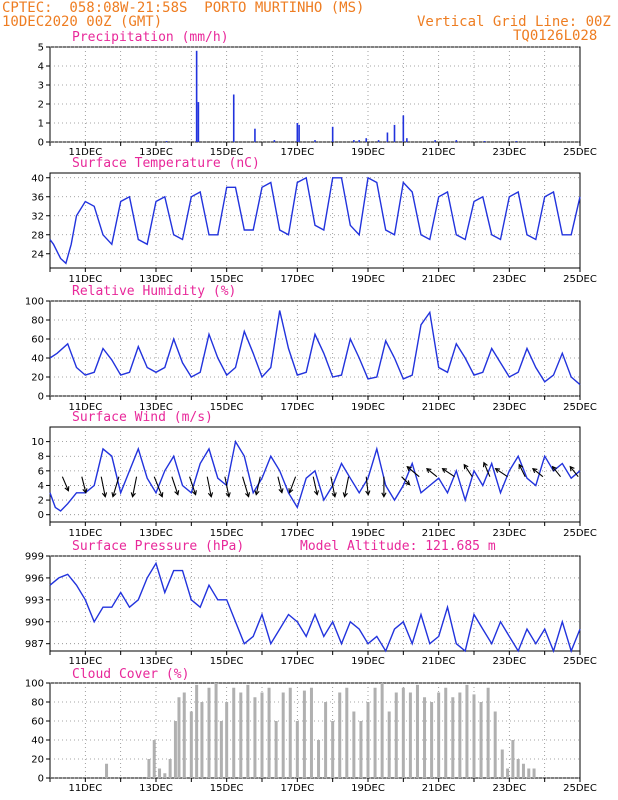  What do you see at coordinates (41, 48) in the screenshot?
I see `y-tick-label: 5` at bounding box center [41, 48].